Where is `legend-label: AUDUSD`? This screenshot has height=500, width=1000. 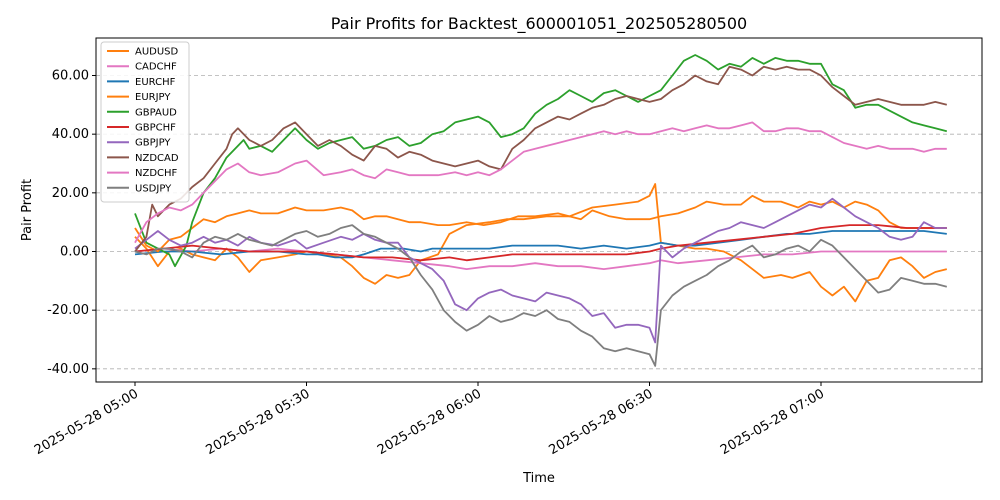
legend-label: AUDUSD is located at coordinates (157, 52).